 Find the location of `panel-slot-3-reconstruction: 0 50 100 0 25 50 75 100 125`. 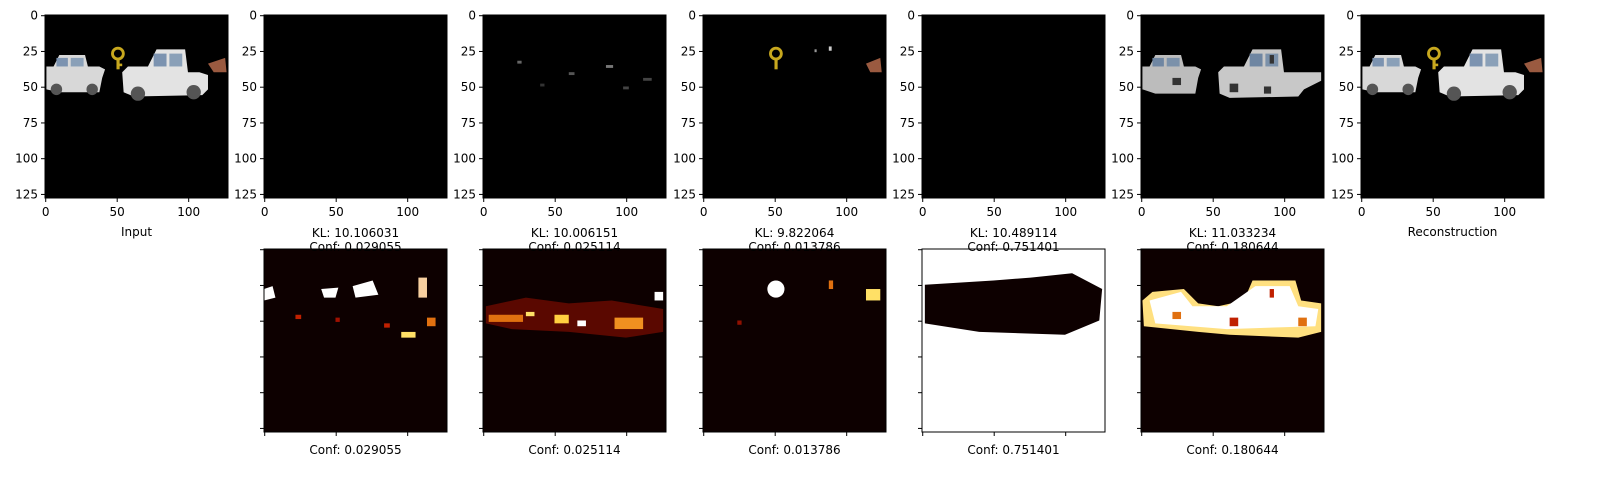

panel-slot-3-reconstruction: 0 50 100 0 25 50 75 100 125 is located at coordinates (780, 114).